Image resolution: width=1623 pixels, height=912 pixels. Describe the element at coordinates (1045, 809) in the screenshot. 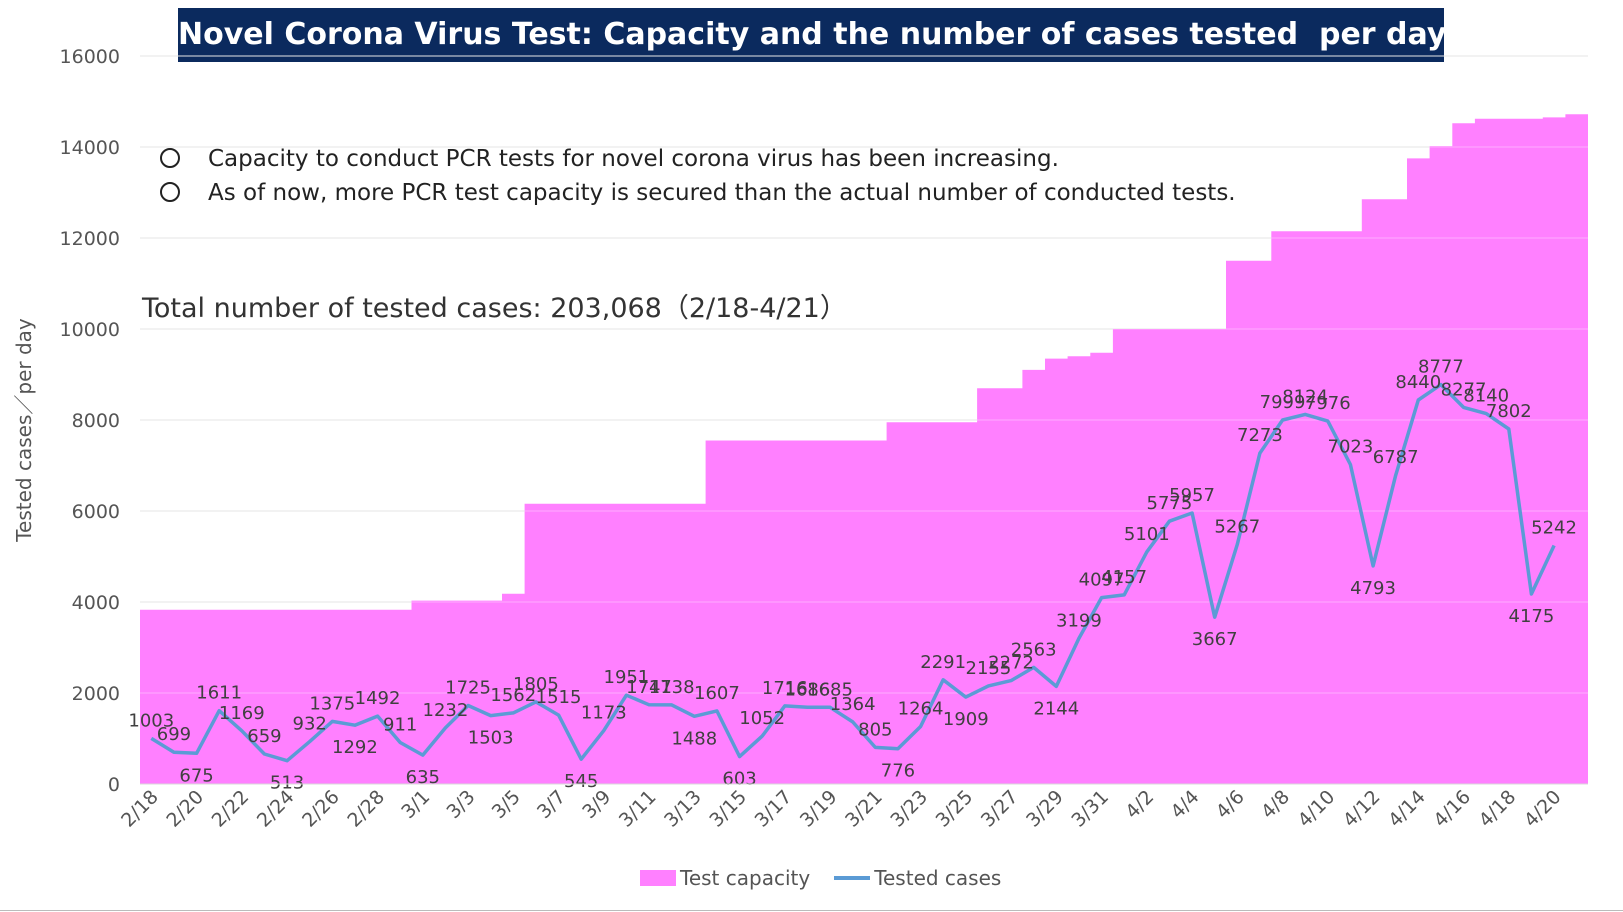

I see `x-tick-label: 3/29` at that location.